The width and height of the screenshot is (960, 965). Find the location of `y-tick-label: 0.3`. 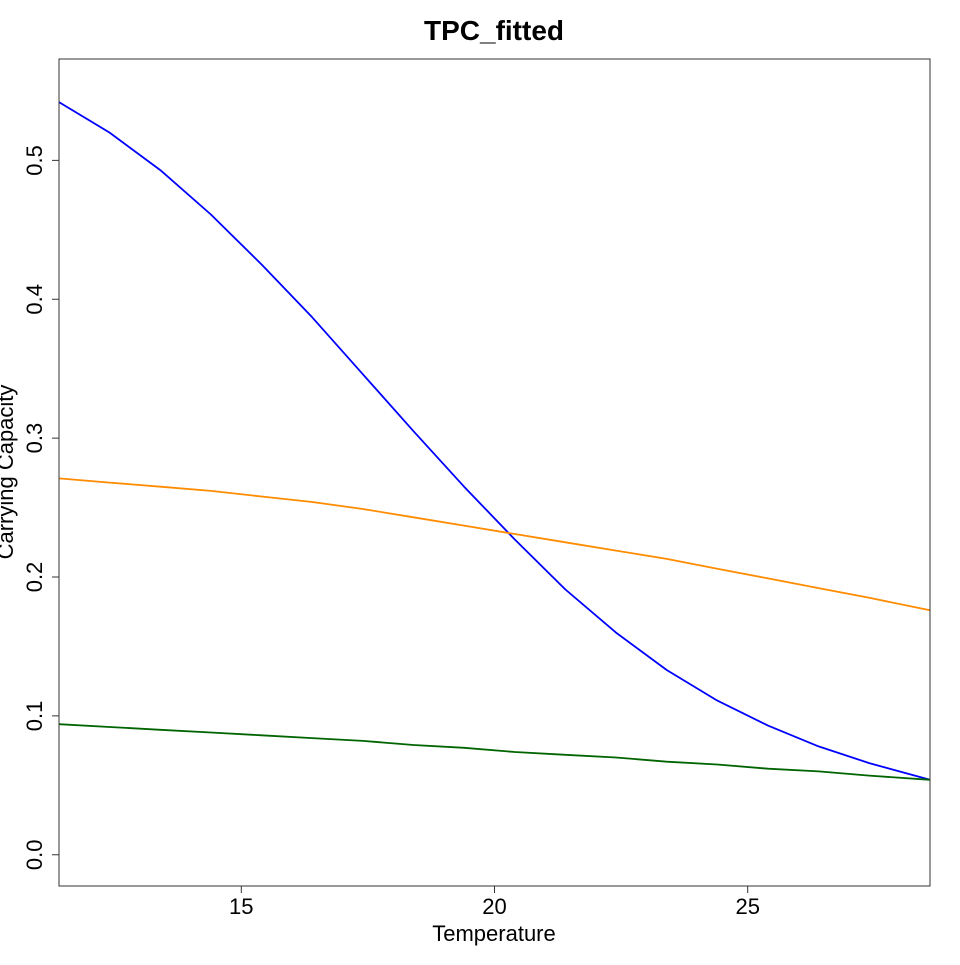

y-tick-label: 0.3 is located at coordinates (34, 438).